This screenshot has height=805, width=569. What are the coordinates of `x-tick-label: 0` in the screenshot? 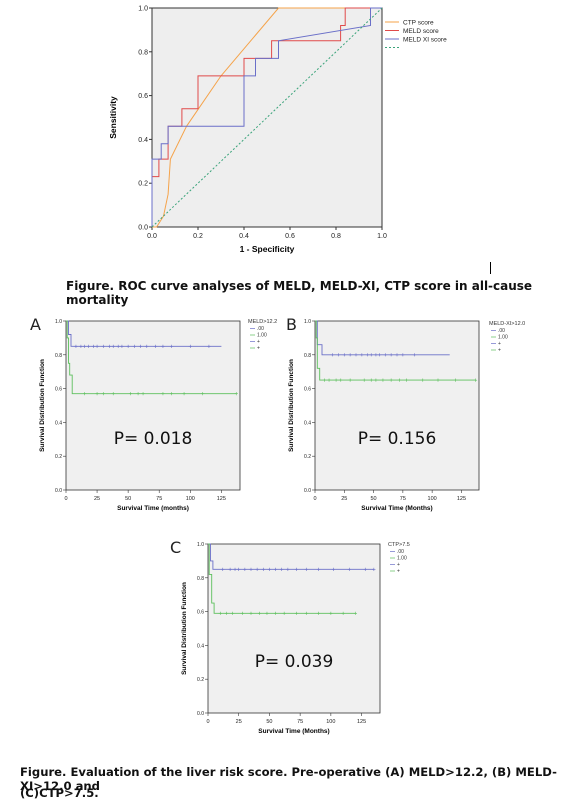 It's located at (314, 499).